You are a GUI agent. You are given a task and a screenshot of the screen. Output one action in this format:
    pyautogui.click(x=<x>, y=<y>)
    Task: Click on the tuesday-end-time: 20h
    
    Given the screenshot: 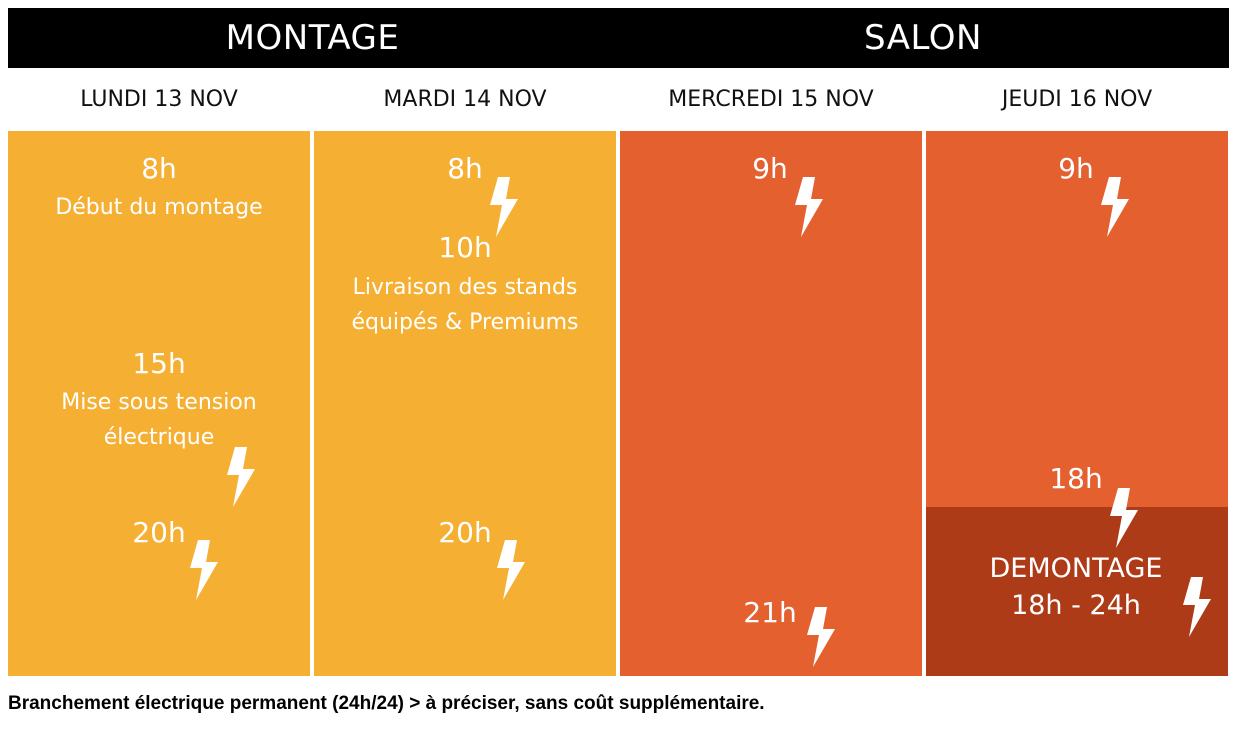 What is the action you would take?
    pyautogui.click(x=465, y=532)
    